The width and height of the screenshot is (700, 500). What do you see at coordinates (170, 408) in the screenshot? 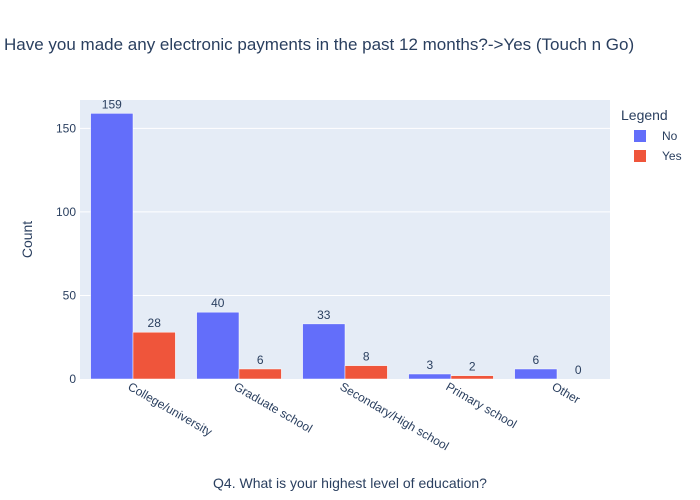
I see `x-tick-label: College/university` at bounding box center [170, 408].